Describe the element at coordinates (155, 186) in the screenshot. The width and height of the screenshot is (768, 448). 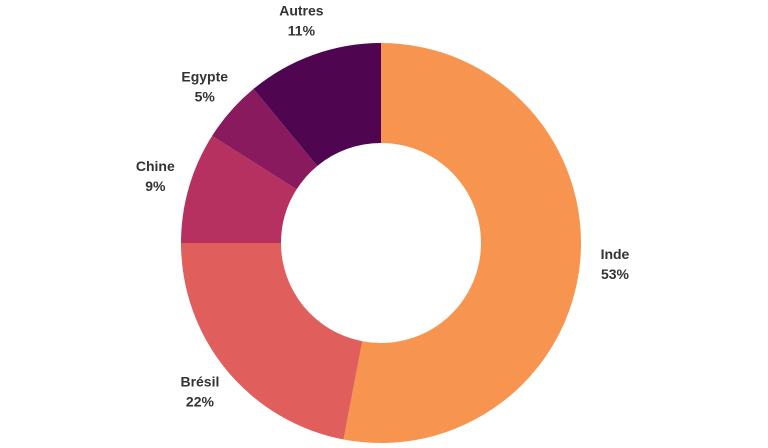
I see `value-label: 9%` at that location.